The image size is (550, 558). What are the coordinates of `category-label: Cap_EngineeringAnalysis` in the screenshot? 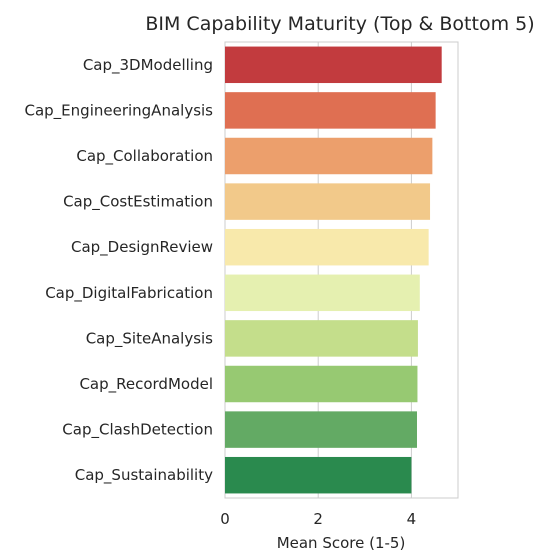 It's located at (119, 110).